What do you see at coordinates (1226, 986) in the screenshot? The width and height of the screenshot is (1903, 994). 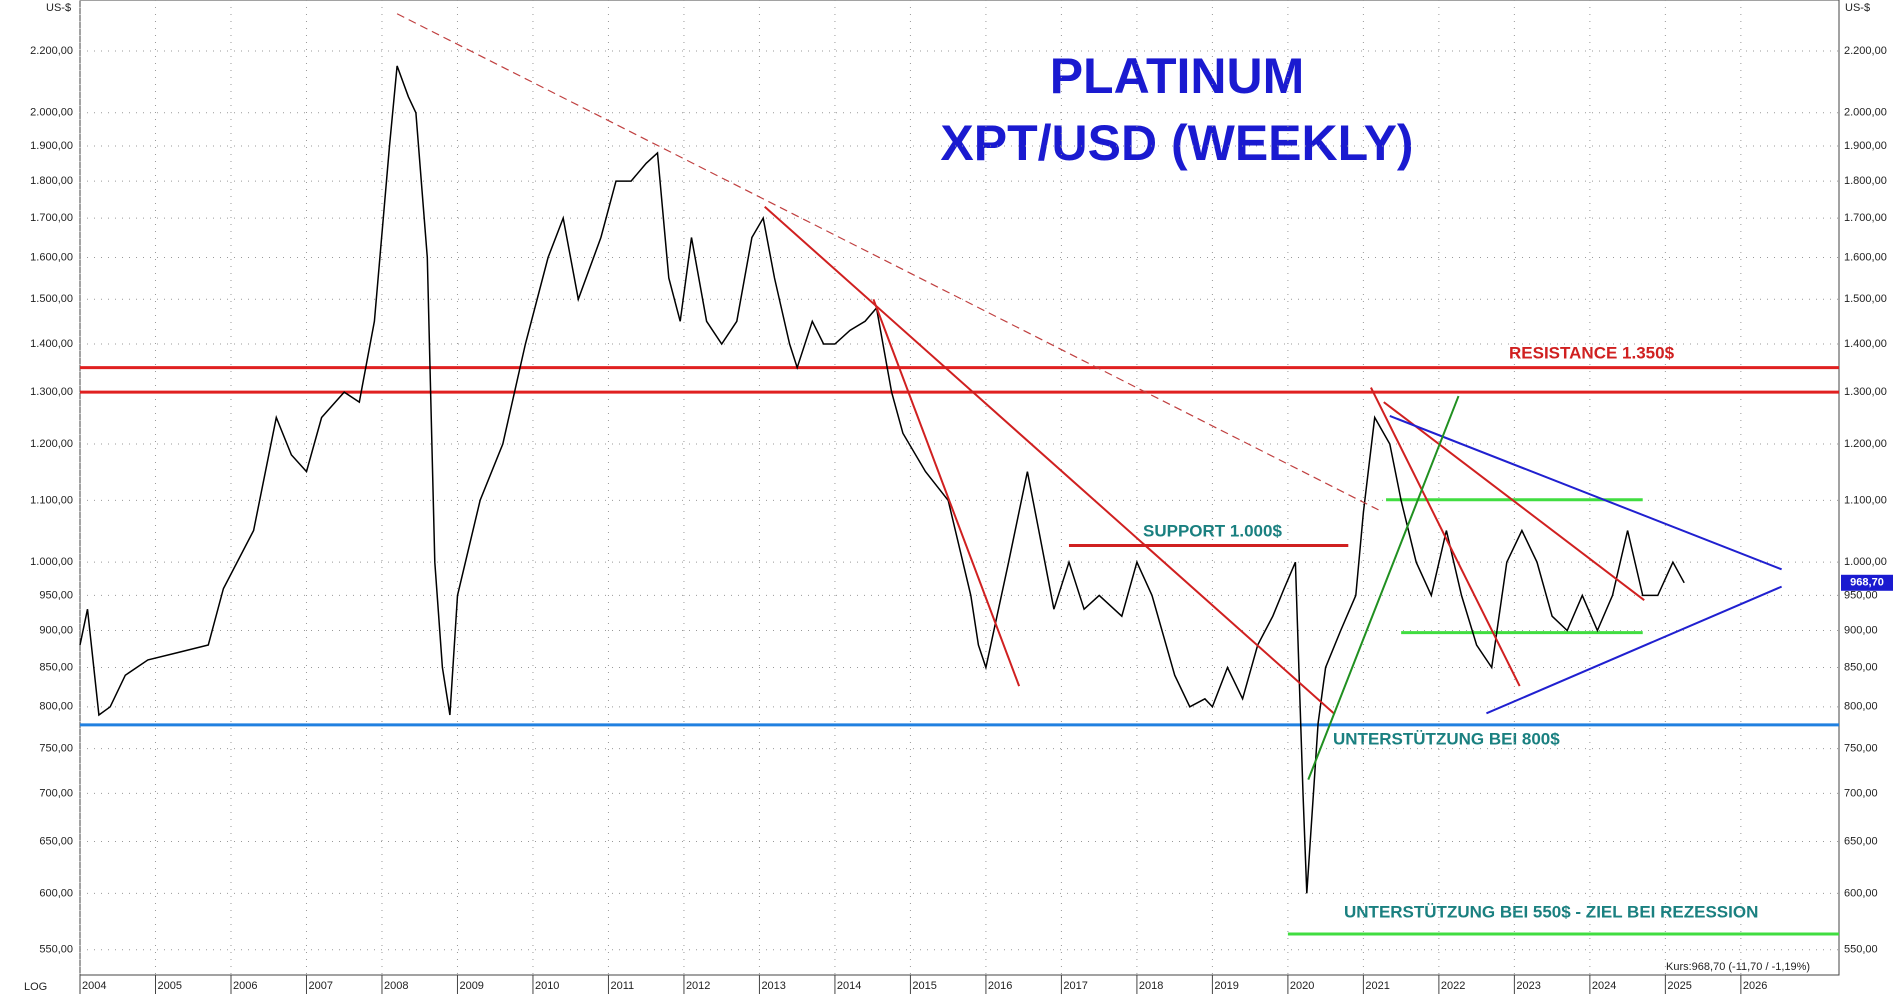 I see `x-tick-label: 2019` at bounding box center [1226, 986].